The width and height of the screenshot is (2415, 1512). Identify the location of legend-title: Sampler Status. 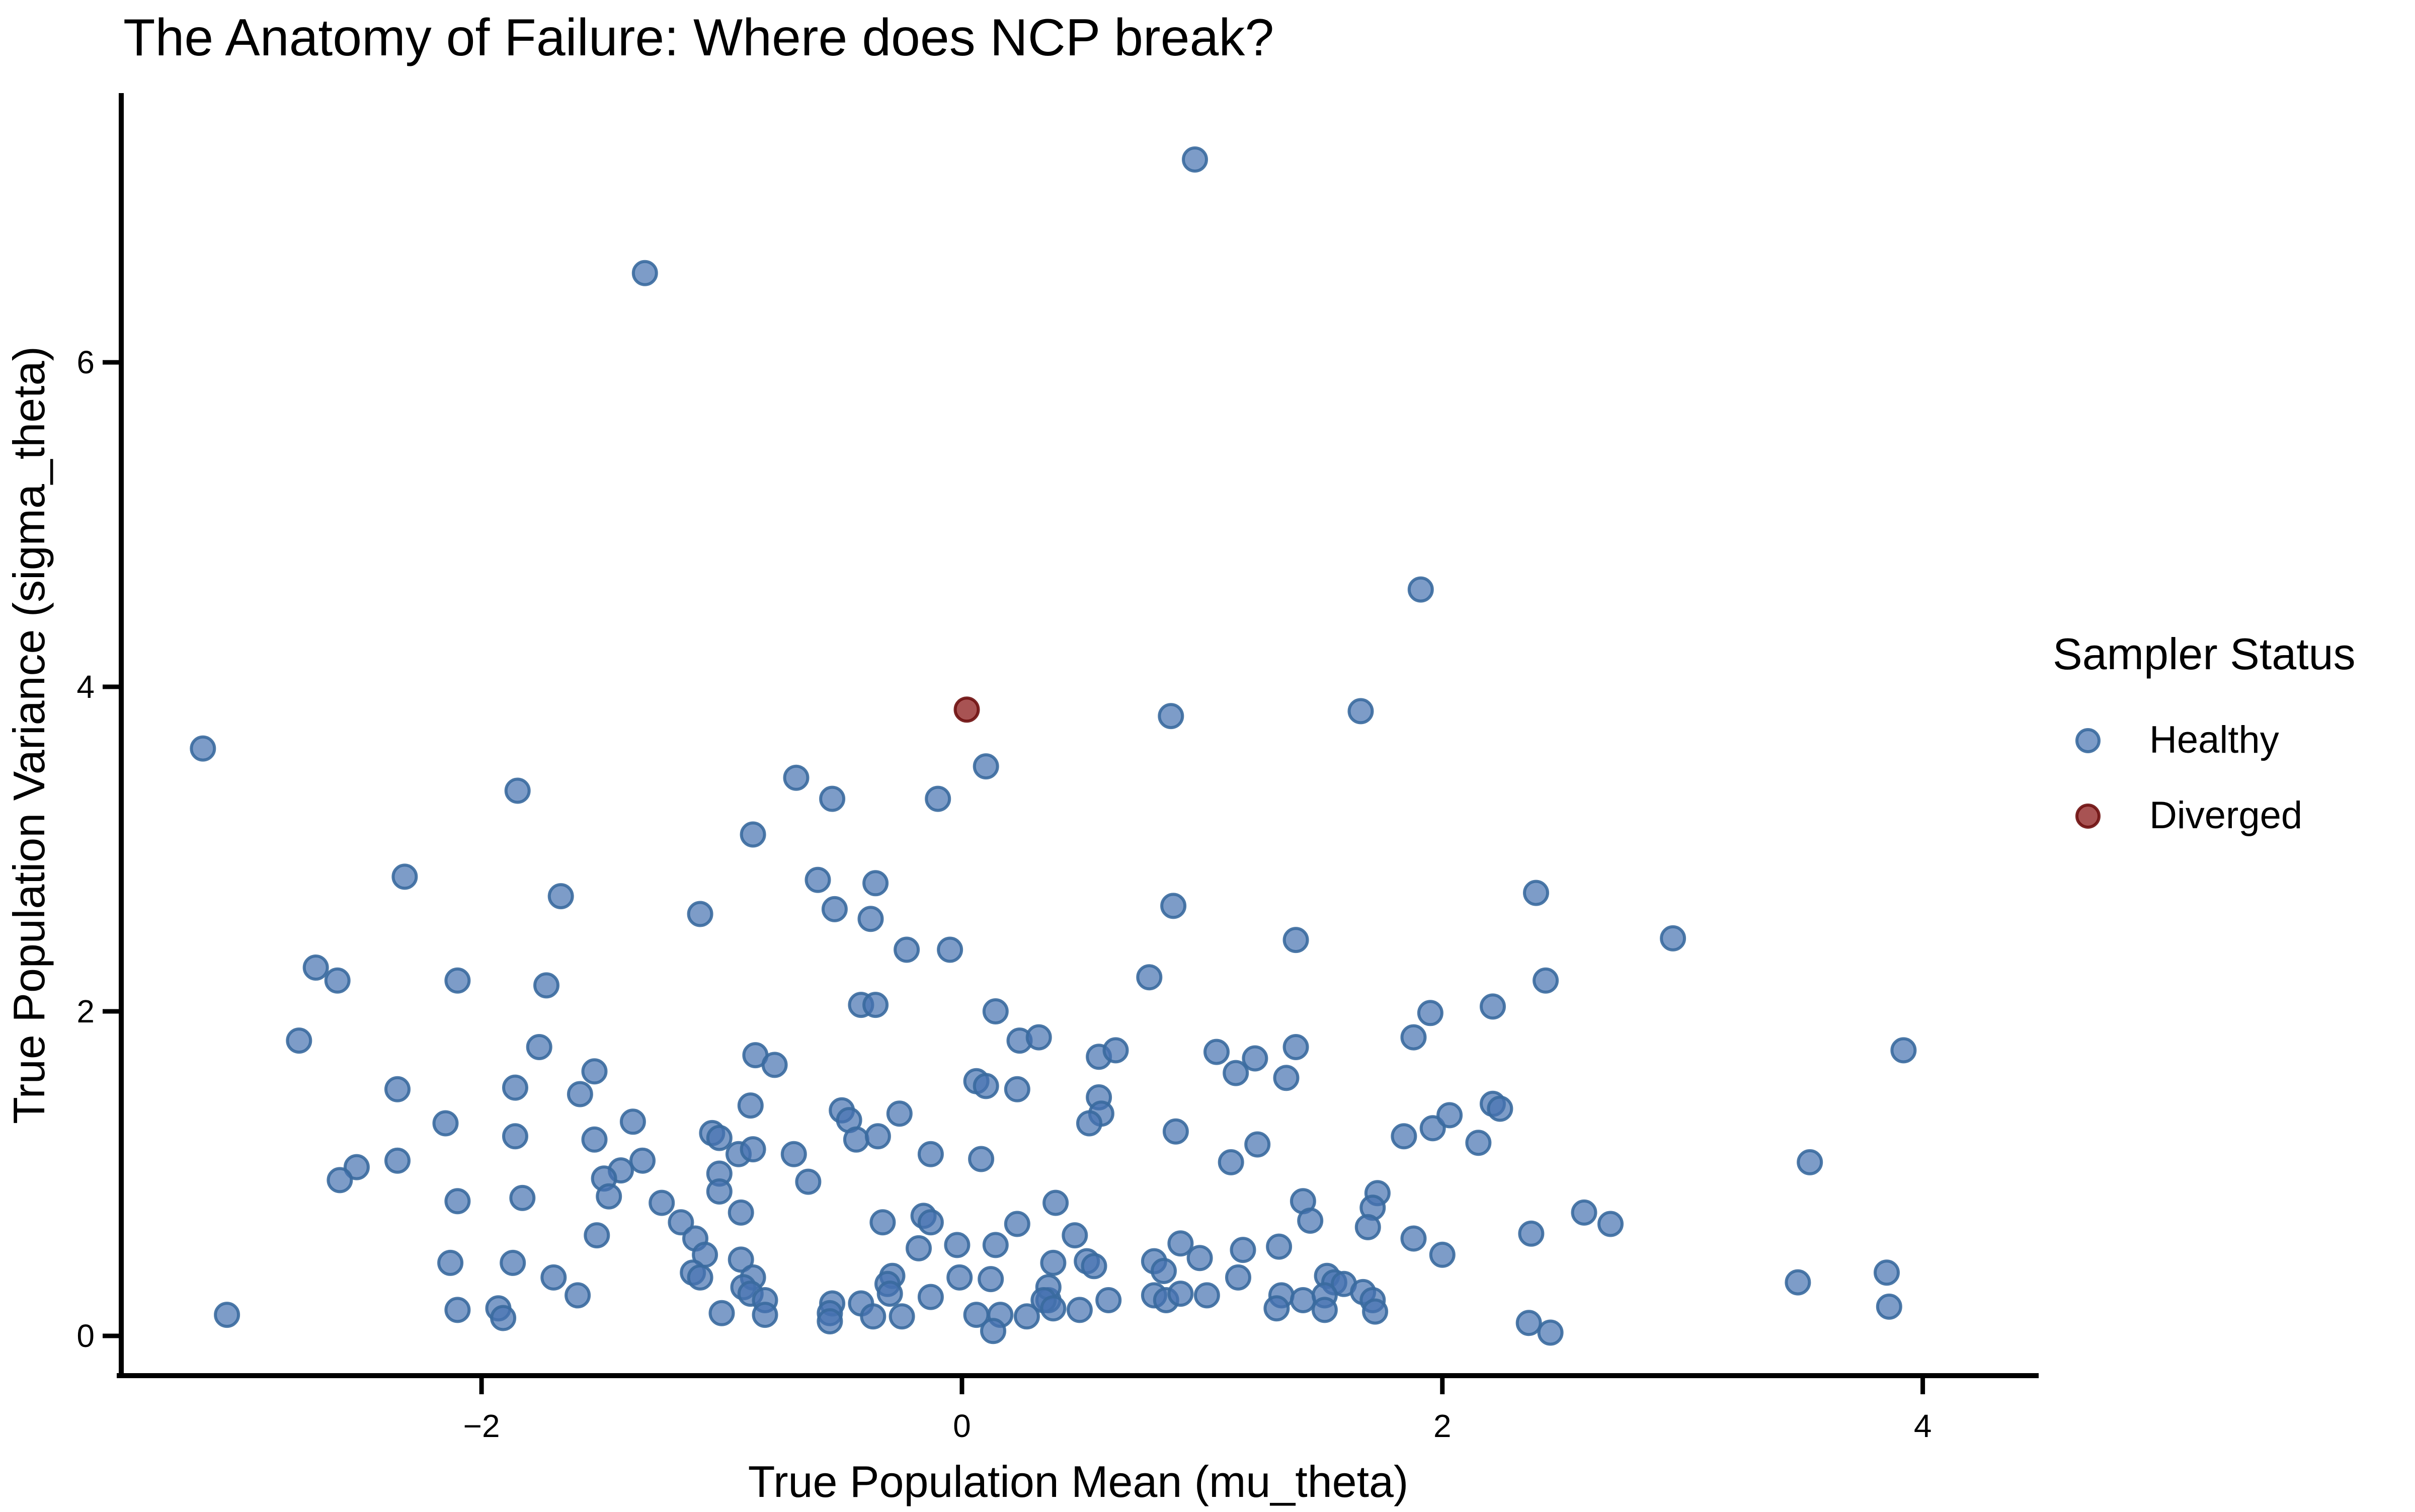
(2205, 654).